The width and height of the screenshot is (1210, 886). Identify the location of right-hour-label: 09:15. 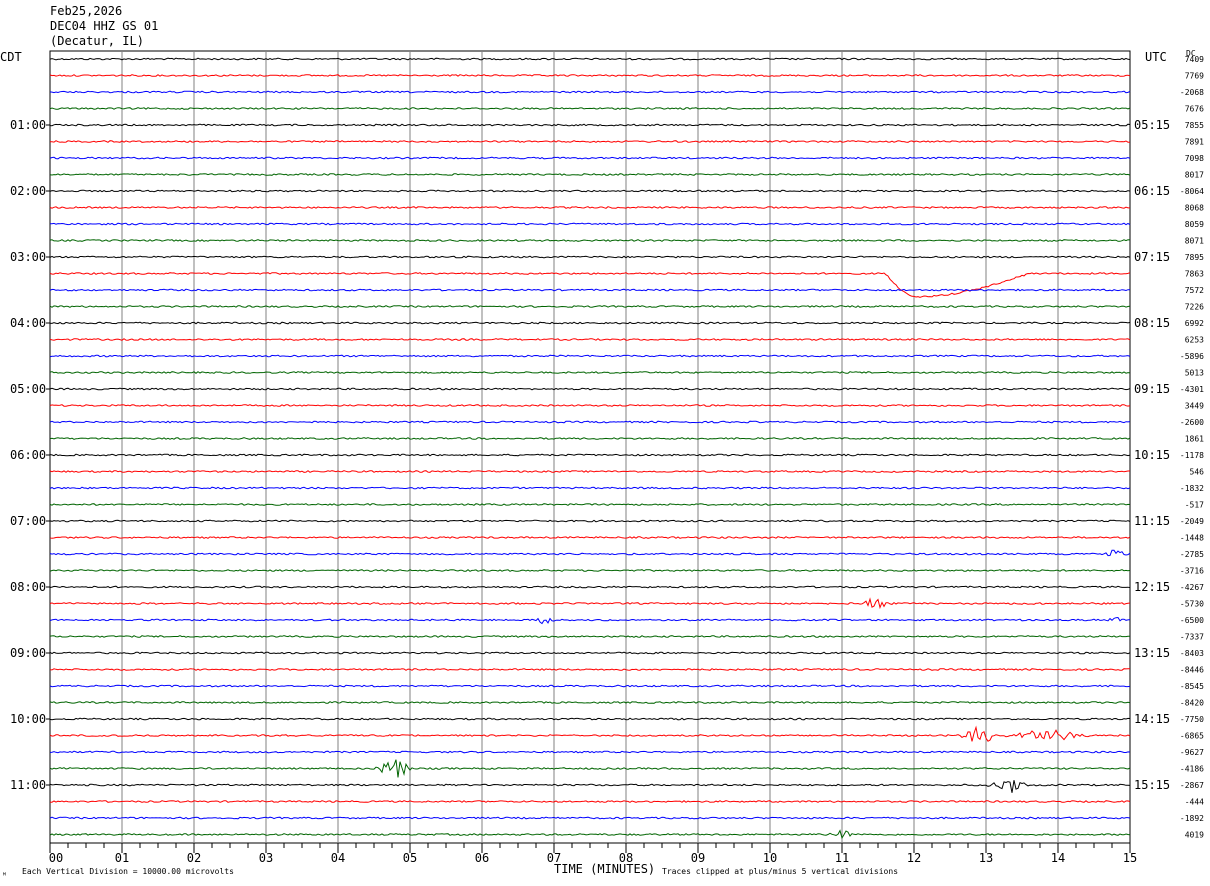
(1152, 389).